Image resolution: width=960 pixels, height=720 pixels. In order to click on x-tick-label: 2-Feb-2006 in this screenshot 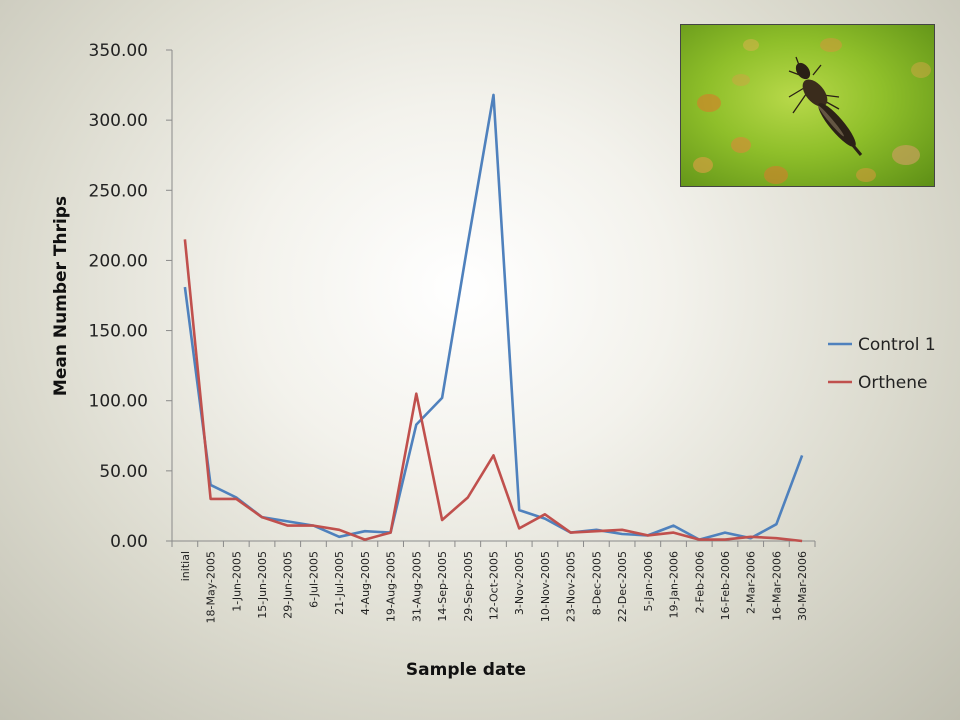, I will do `click(699, 582)`.